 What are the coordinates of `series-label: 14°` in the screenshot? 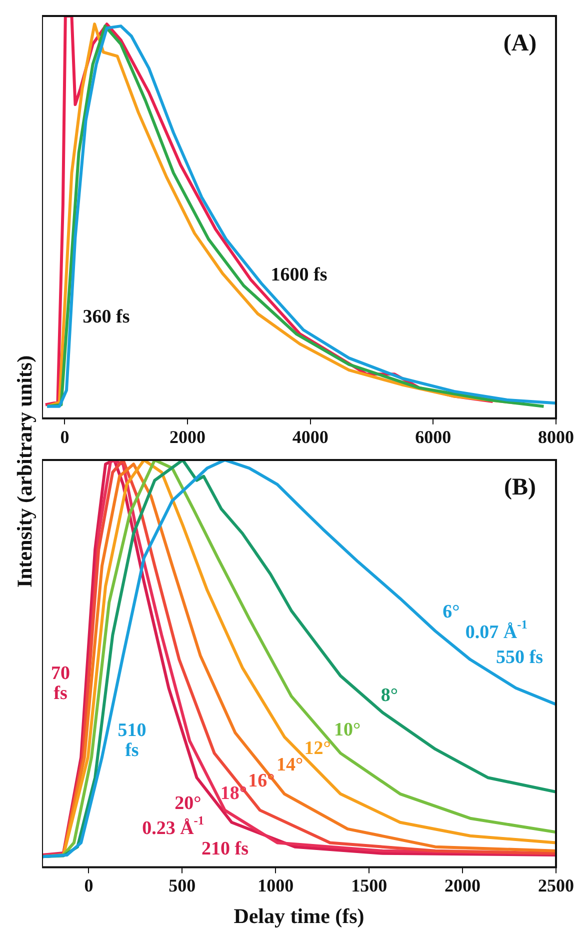 It's located at (290, 765).